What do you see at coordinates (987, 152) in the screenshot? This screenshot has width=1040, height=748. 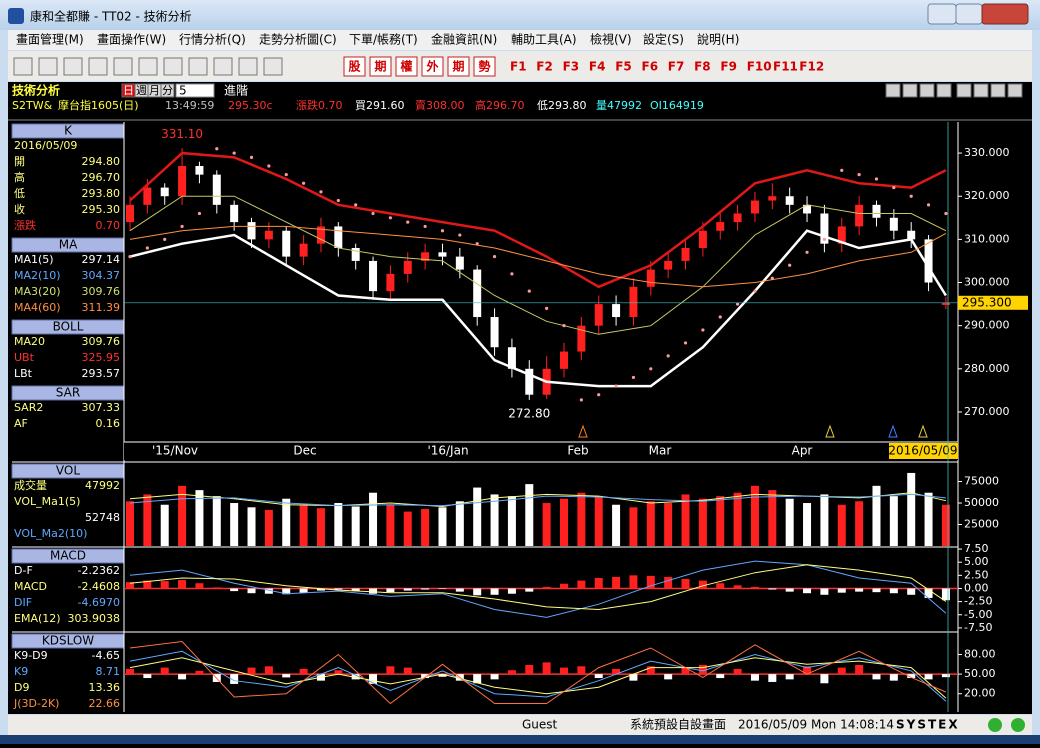 I see `y-tick-label: 330.000` at bounding box center [987, 152].